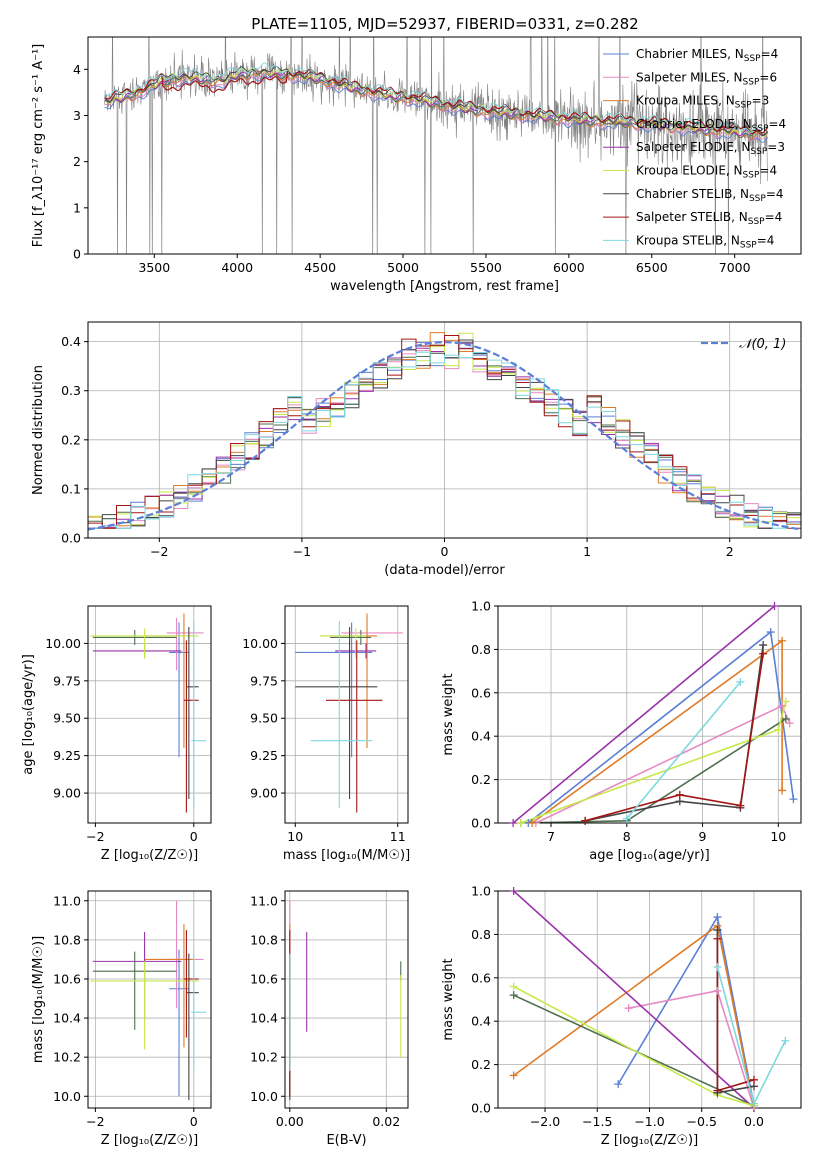  I want to click on x-tick-label: 7000, so click(735, 267).